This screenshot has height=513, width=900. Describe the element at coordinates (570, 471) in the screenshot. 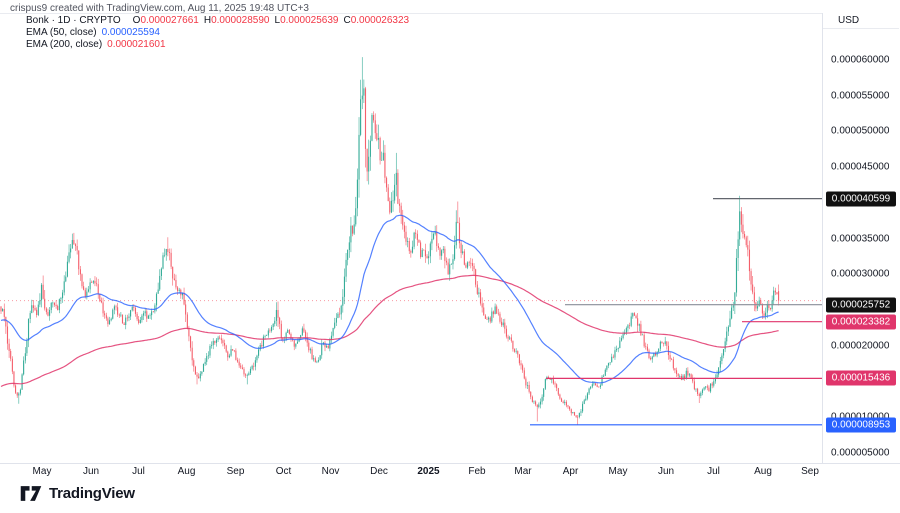

I see `time-label: Apr` at that location.